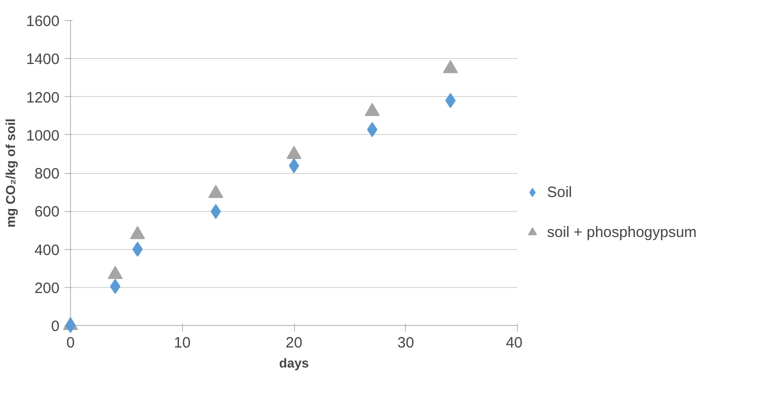  Describe the element at coordinates (43, 21) in the screenshot. I see `y-tick-label: 1600` at that location.